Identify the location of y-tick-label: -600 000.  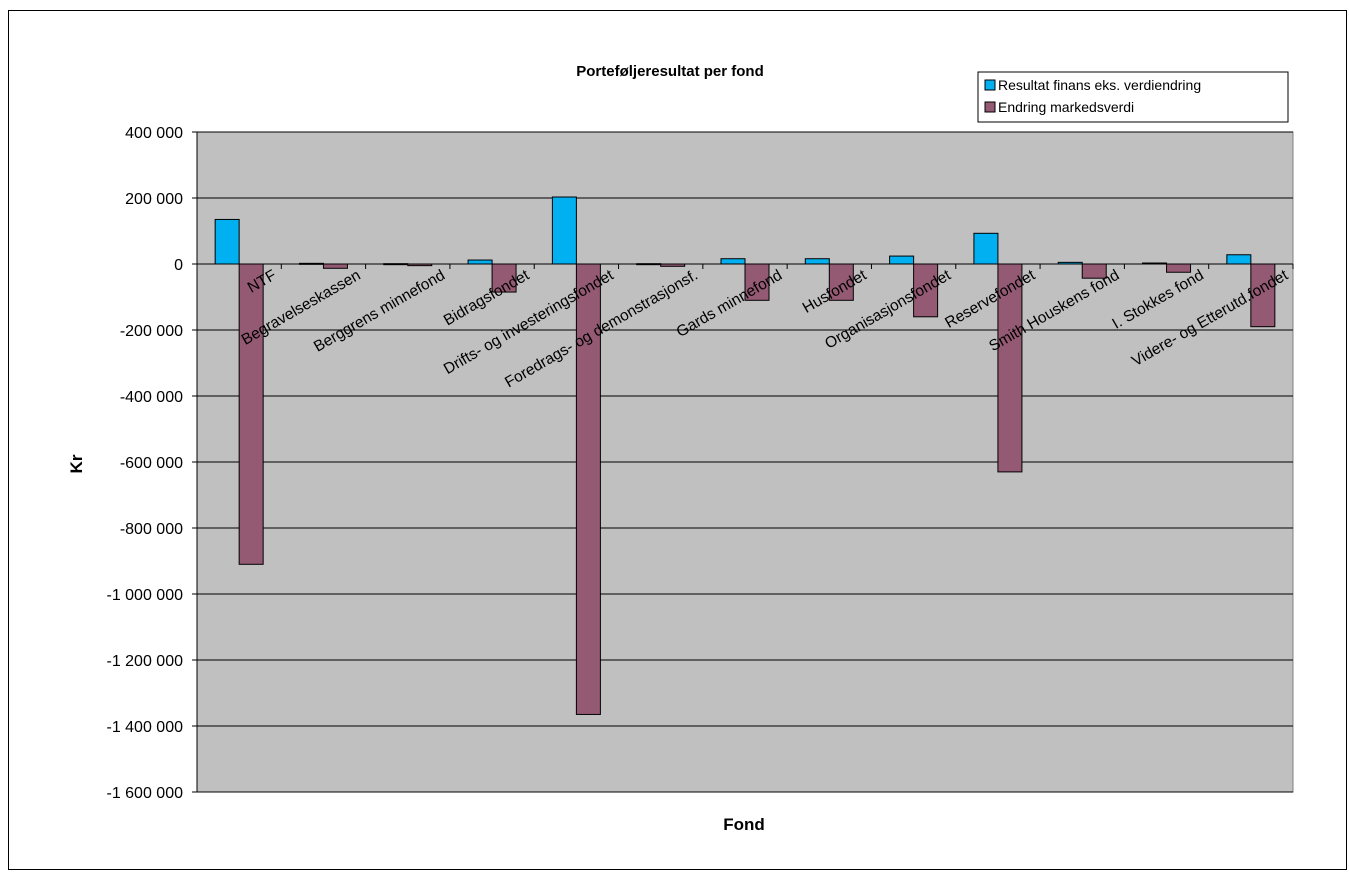
(151, 463).